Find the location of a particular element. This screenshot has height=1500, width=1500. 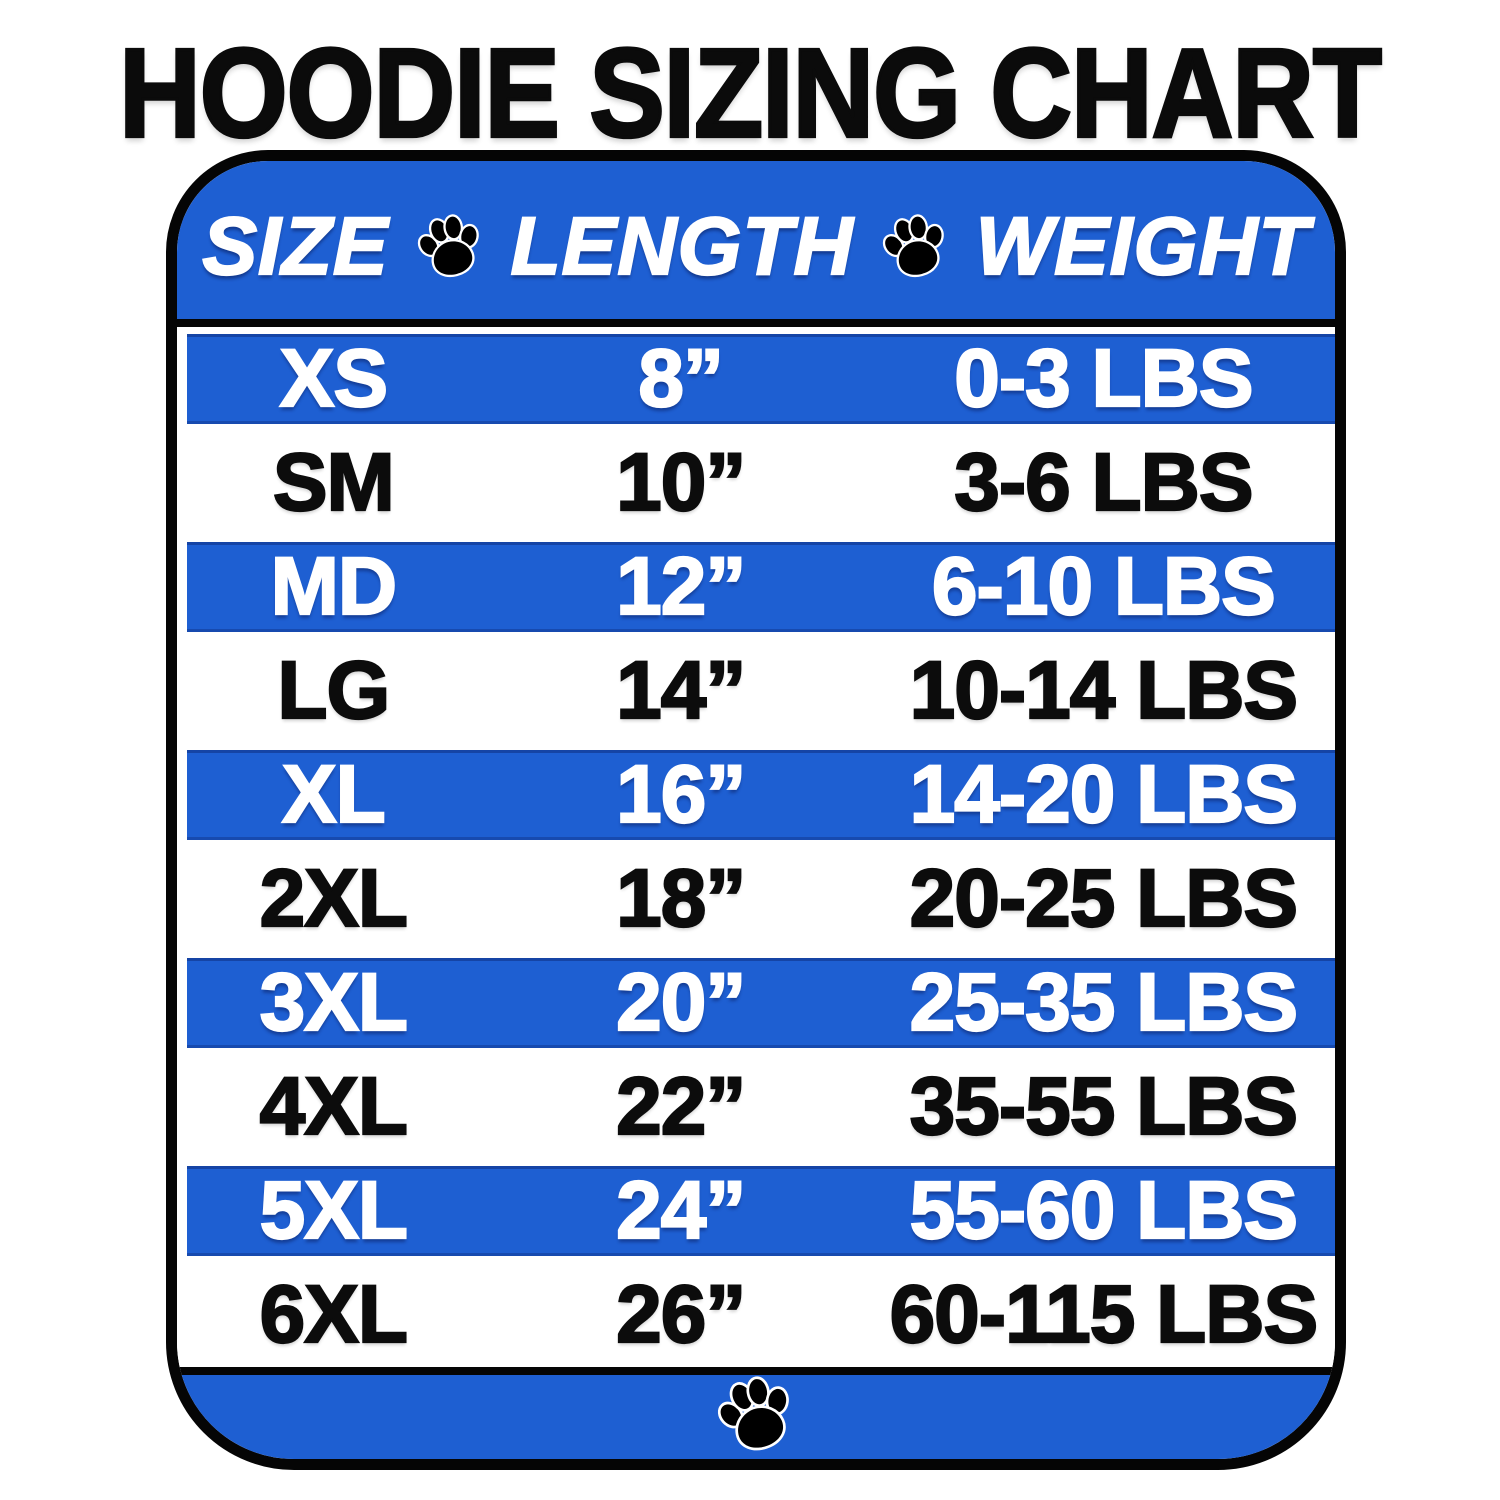

footer-divider-line is located at coordinates (756, 1371).